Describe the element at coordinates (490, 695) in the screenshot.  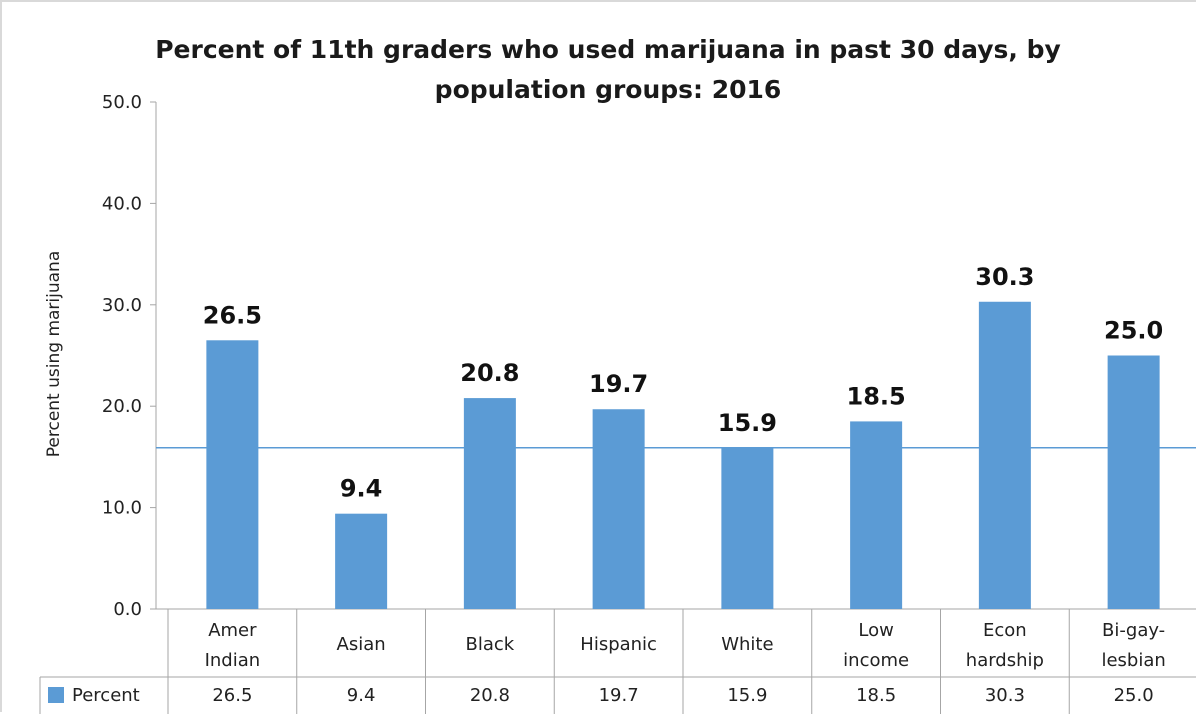
I see `table-value-cell: 20.8` at that location.